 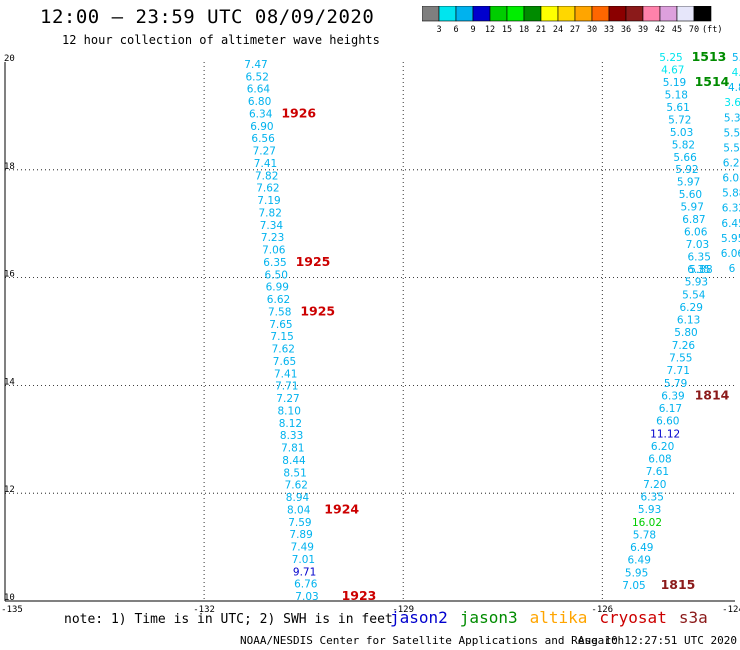 What do you see at coordinates (304, 572) in the screenshot?
I see `swh-value: 9.71` at bounding box center [304, 572].